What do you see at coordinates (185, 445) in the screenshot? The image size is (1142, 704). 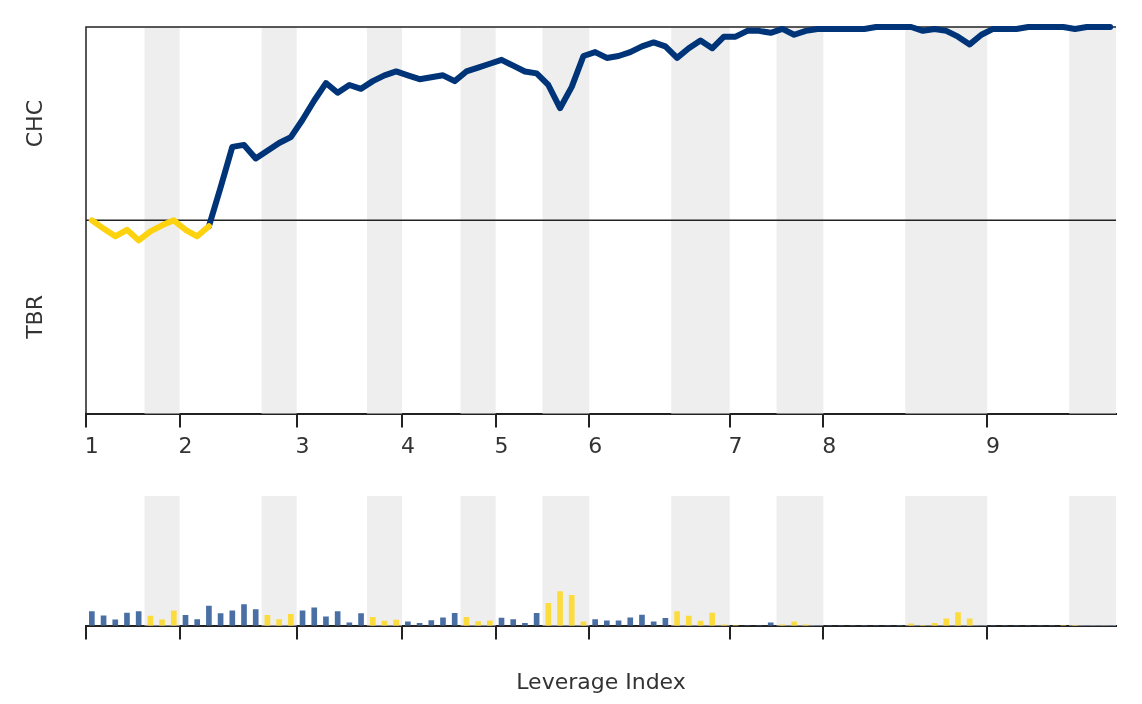 I see `x-tick-label: 2` at bounding box center [185, 445].